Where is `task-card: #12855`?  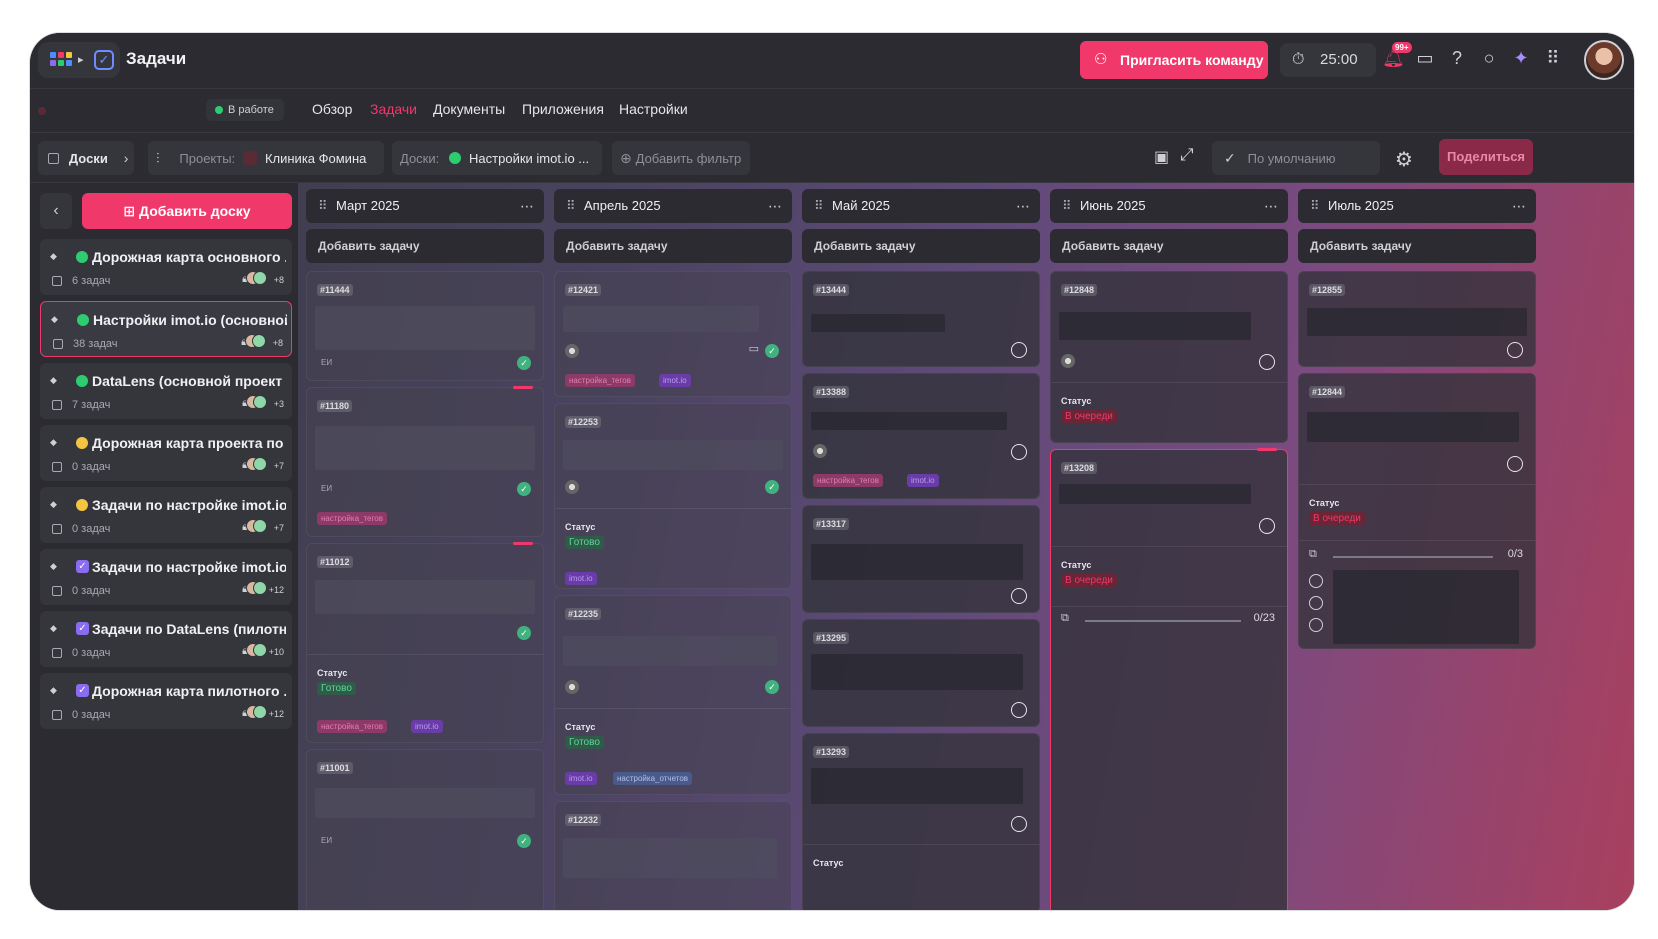 task-card: #12855 is located at coordinates (1417, 319).